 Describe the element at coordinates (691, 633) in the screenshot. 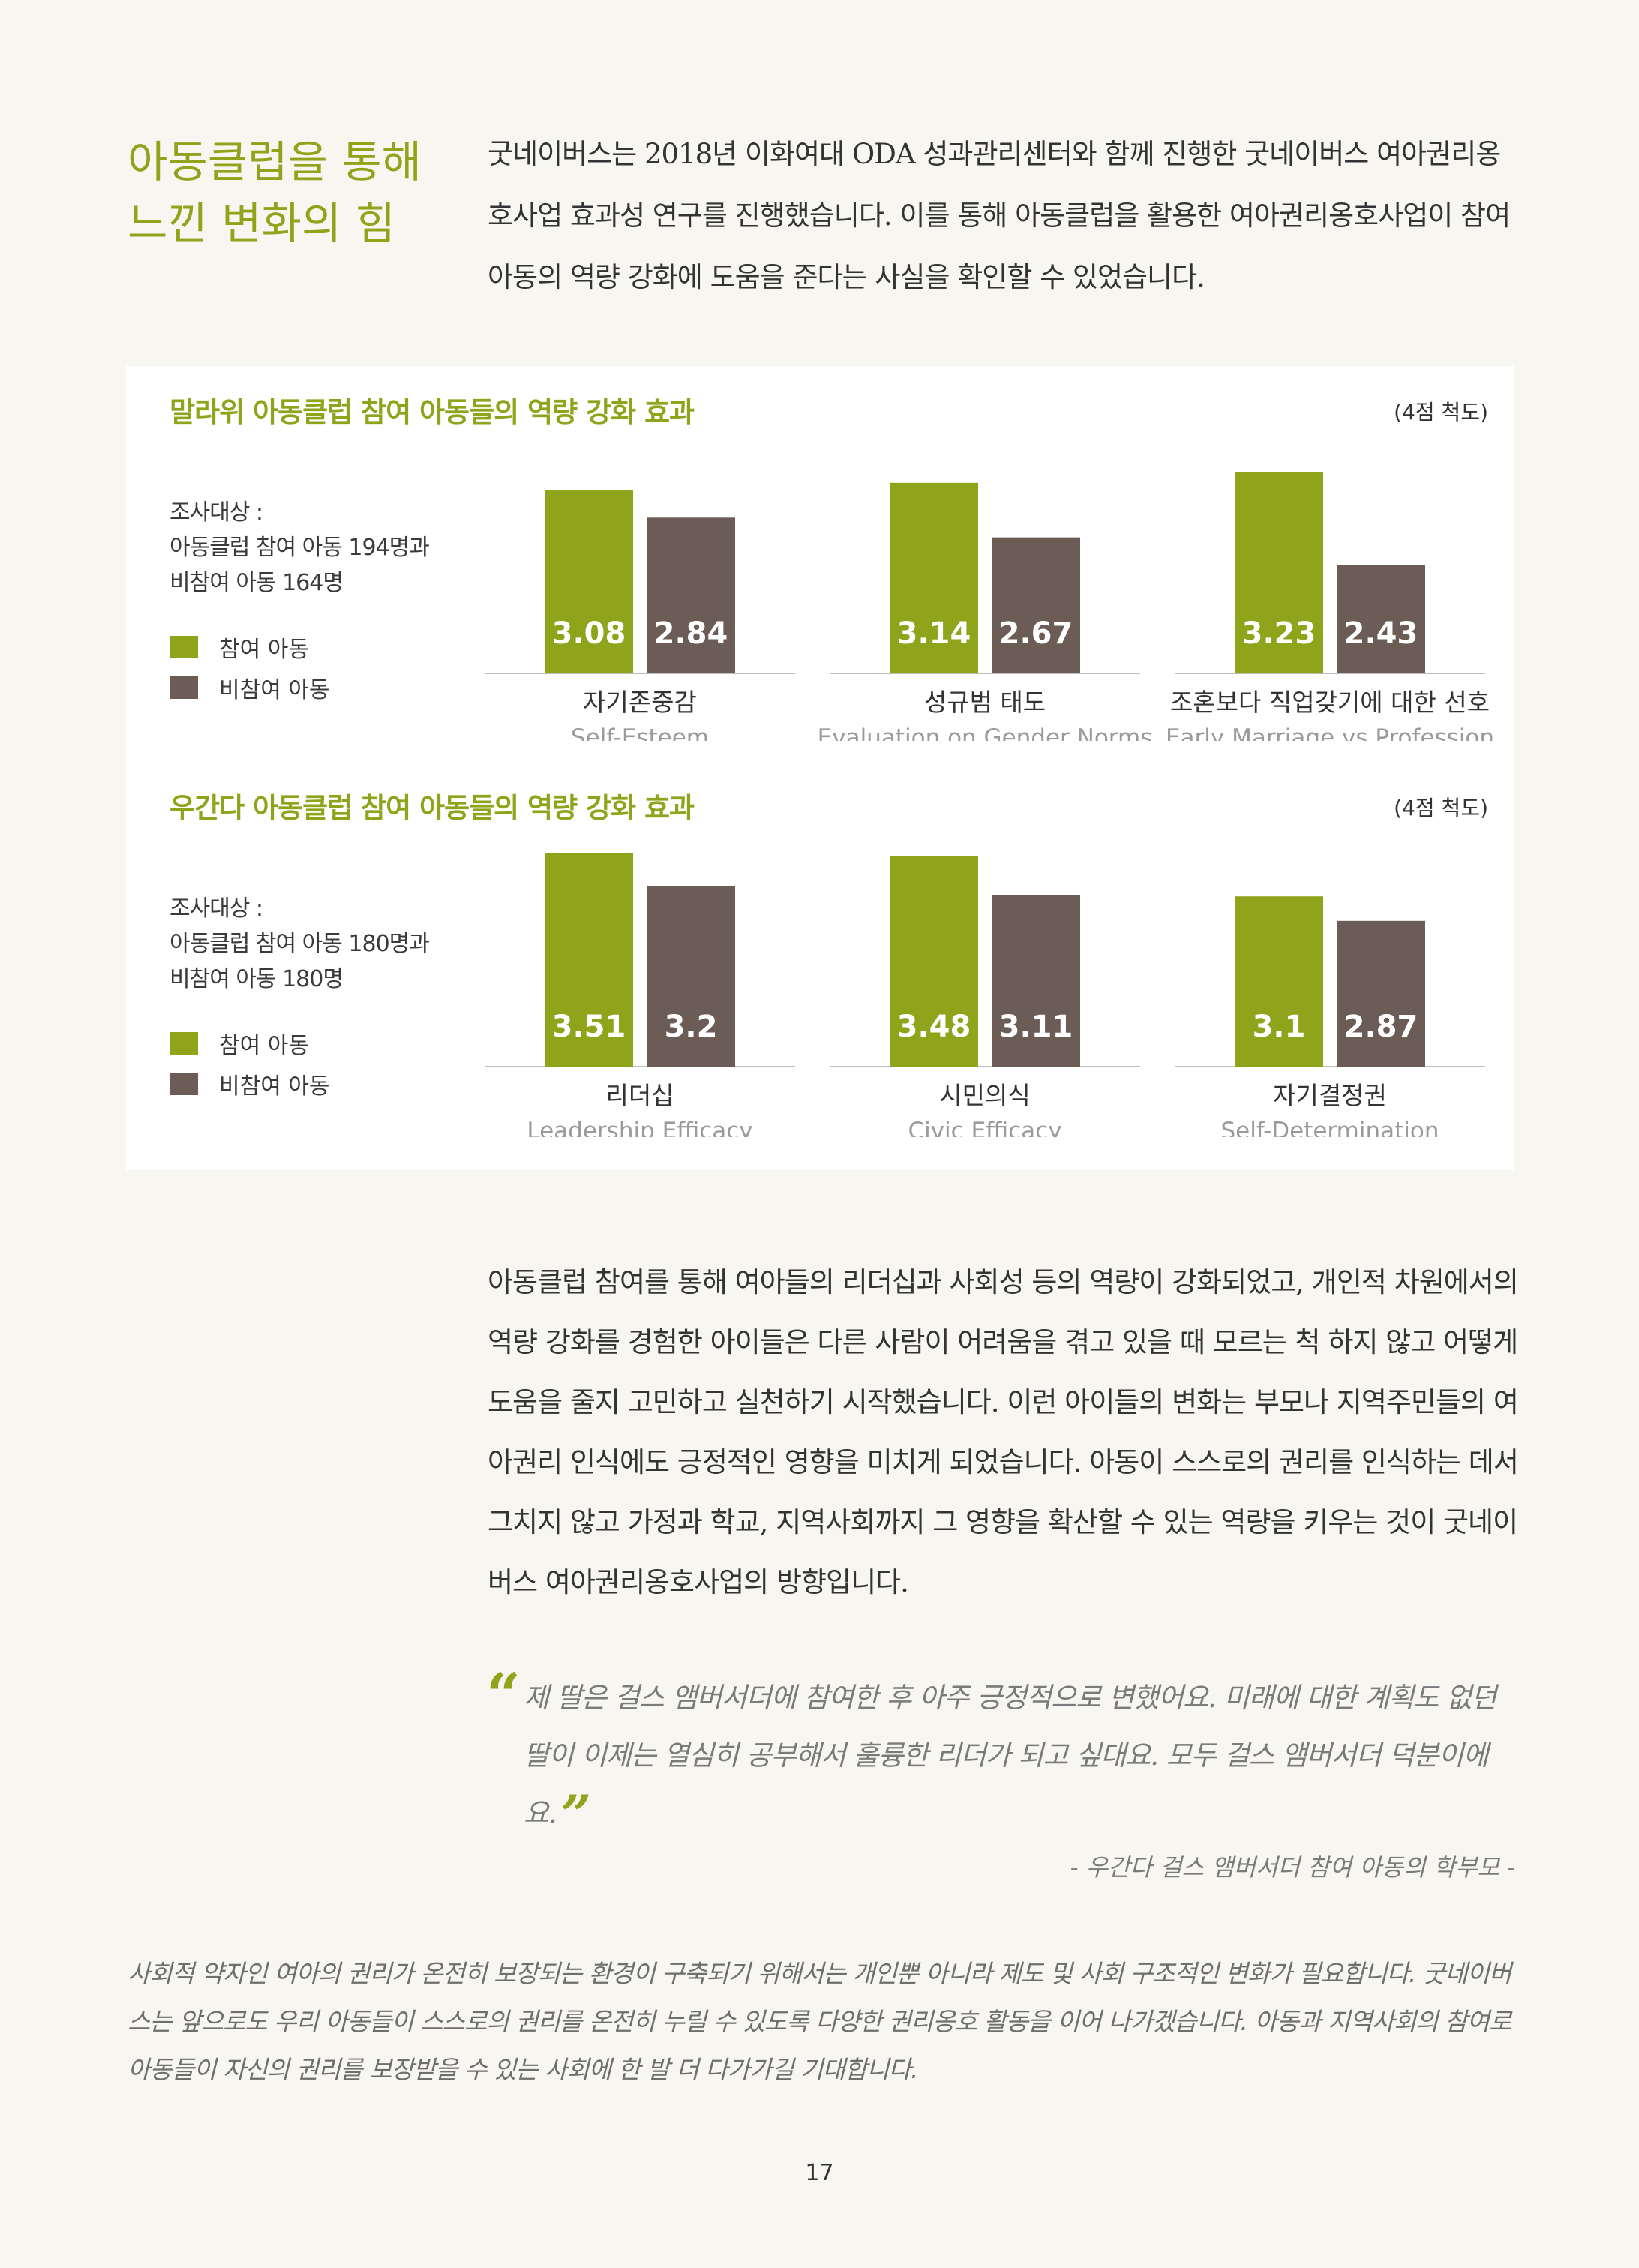

I see `data-label: 2.84` at that location.